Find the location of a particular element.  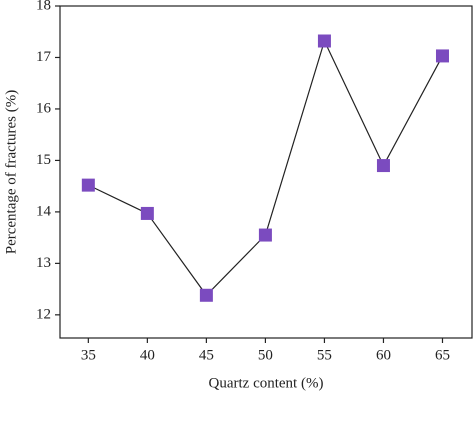

y-tick-label: 13 is located at coordinates (43, 263).